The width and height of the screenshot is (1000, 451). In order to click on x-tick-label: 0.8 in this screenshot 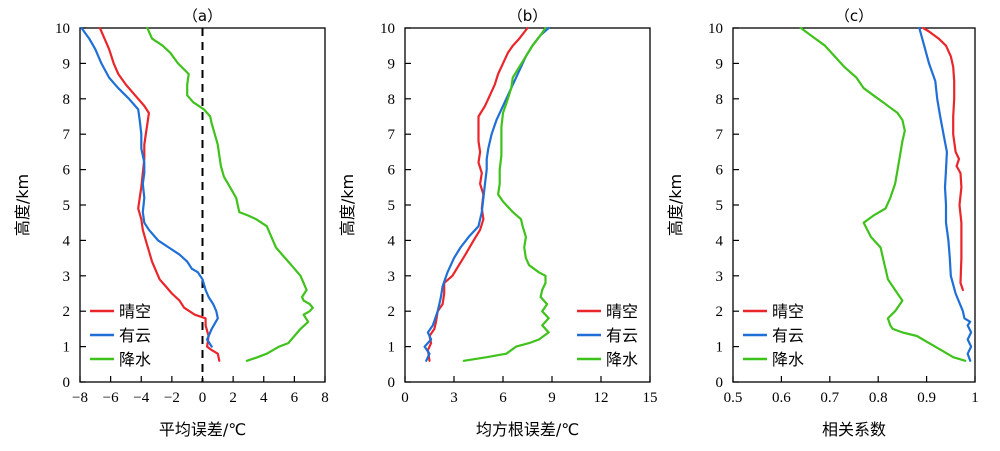, I will do `click(878, 398)`.